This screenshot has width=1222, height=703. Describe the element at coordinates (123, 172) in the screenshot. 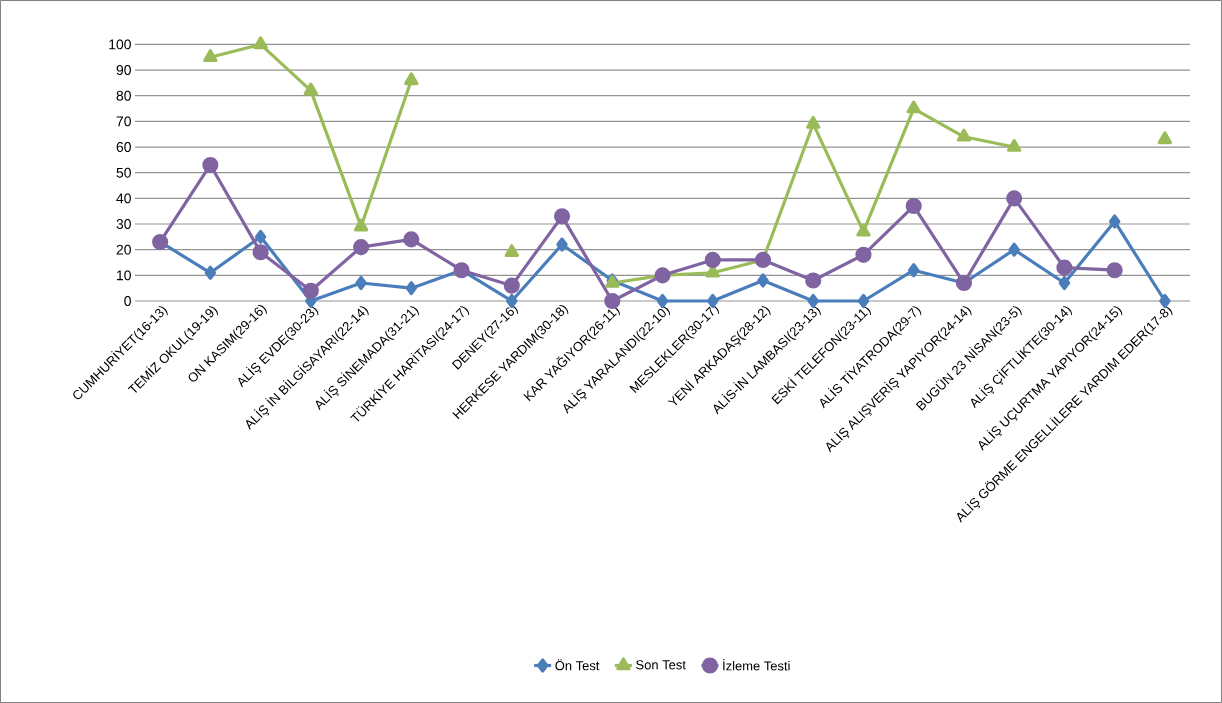

I see `y-tick-label: 50` at that location.